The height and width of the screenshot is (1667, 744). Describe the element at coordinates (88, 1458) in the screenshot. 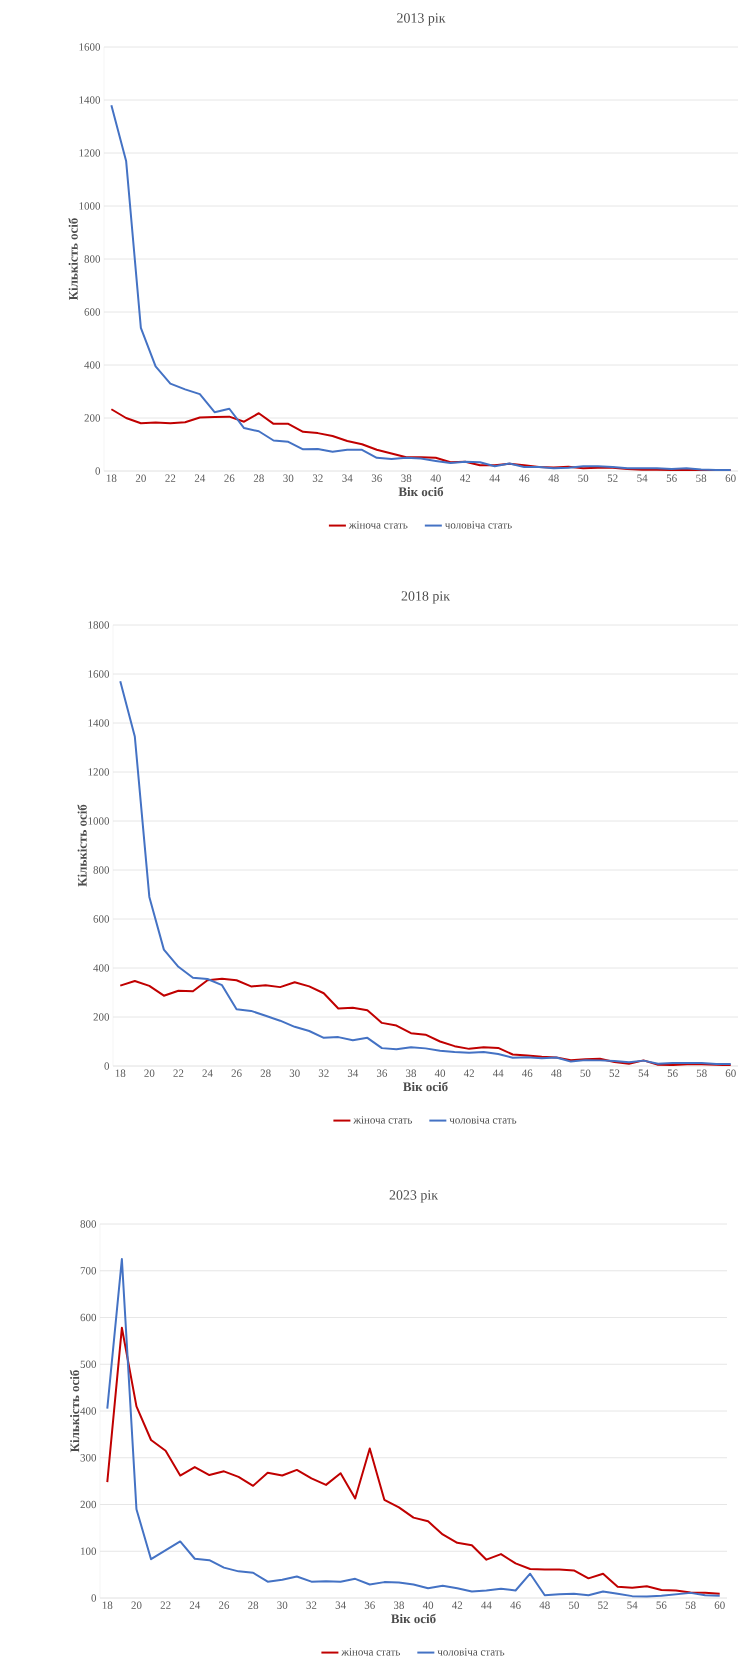

I see `y-tick-label: 300` at that location.